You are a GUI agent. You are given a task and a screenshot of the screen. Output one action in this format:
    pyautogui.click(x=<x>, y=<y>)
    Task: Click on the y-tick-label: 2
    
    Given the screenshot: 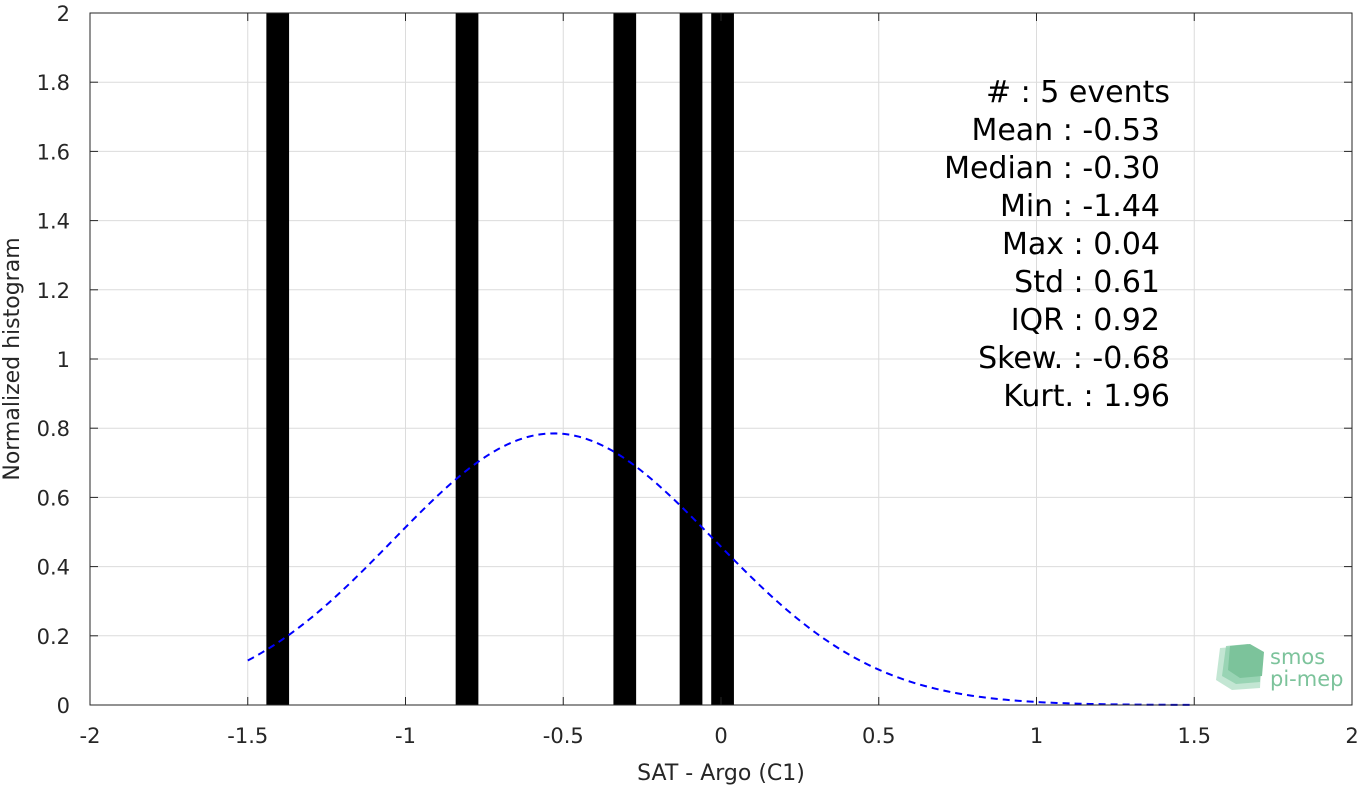 What is the action you would take?
    pyautogui.click(x=63, y=14)
    